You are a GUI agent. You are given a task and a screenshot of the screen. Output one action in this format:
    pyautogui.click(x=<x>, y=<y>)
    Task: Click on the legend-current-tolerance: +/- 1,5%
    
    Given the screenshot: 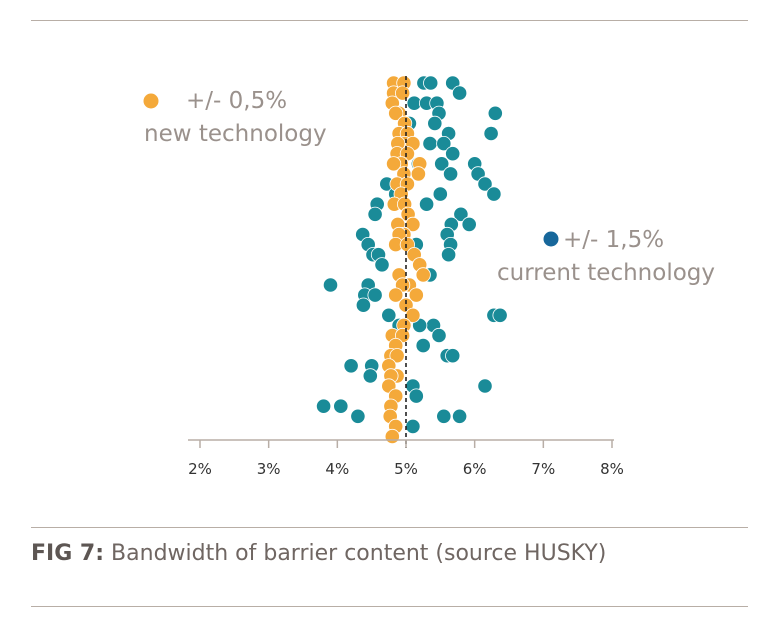 What is the action you would take?
    pyautogui.click(x=613, y=240)
    